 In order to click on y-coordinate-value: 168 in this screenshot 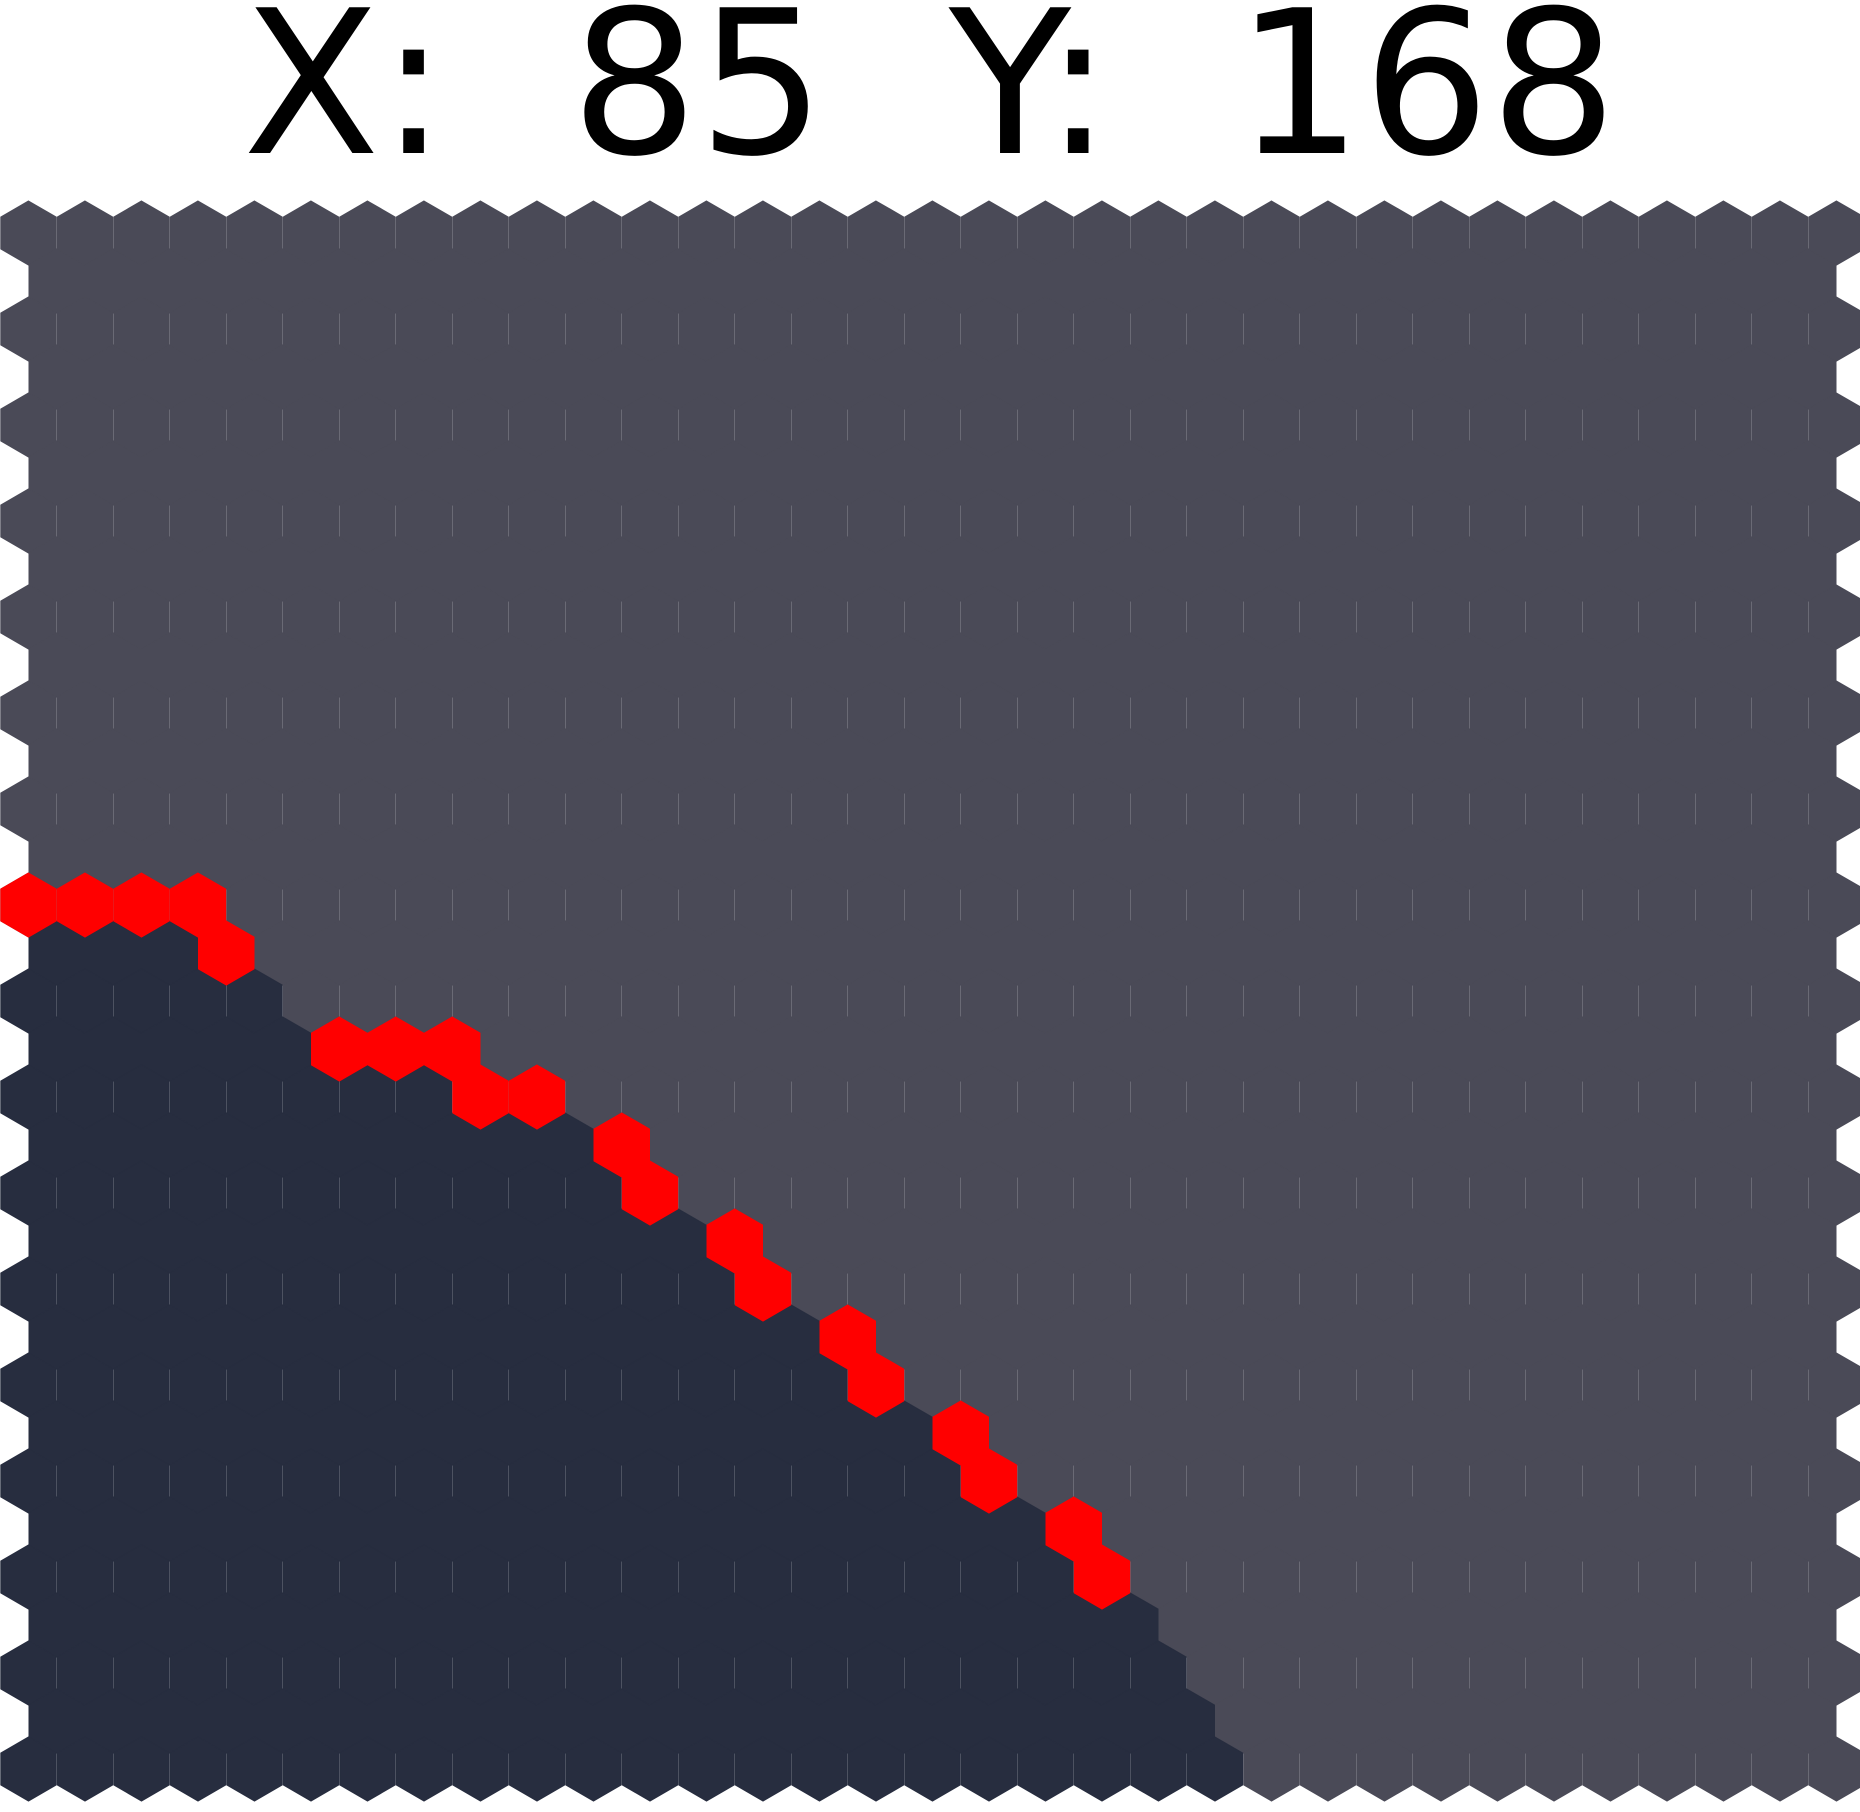, I will do `click(1426, 100)`.